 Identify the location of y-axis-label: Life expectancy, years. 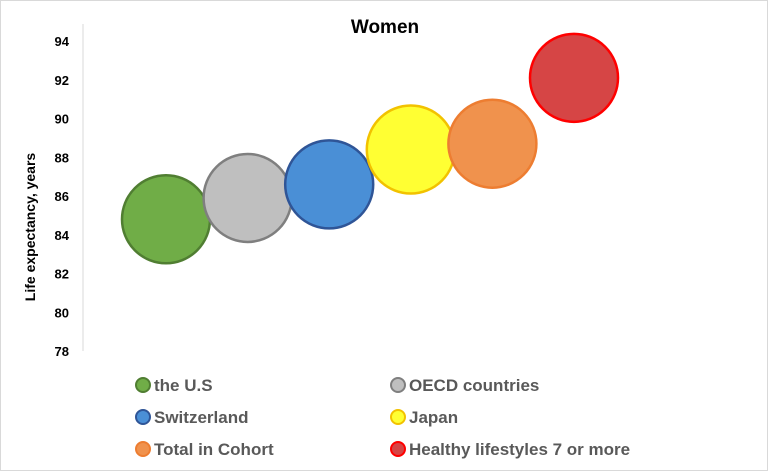
(30, 227).